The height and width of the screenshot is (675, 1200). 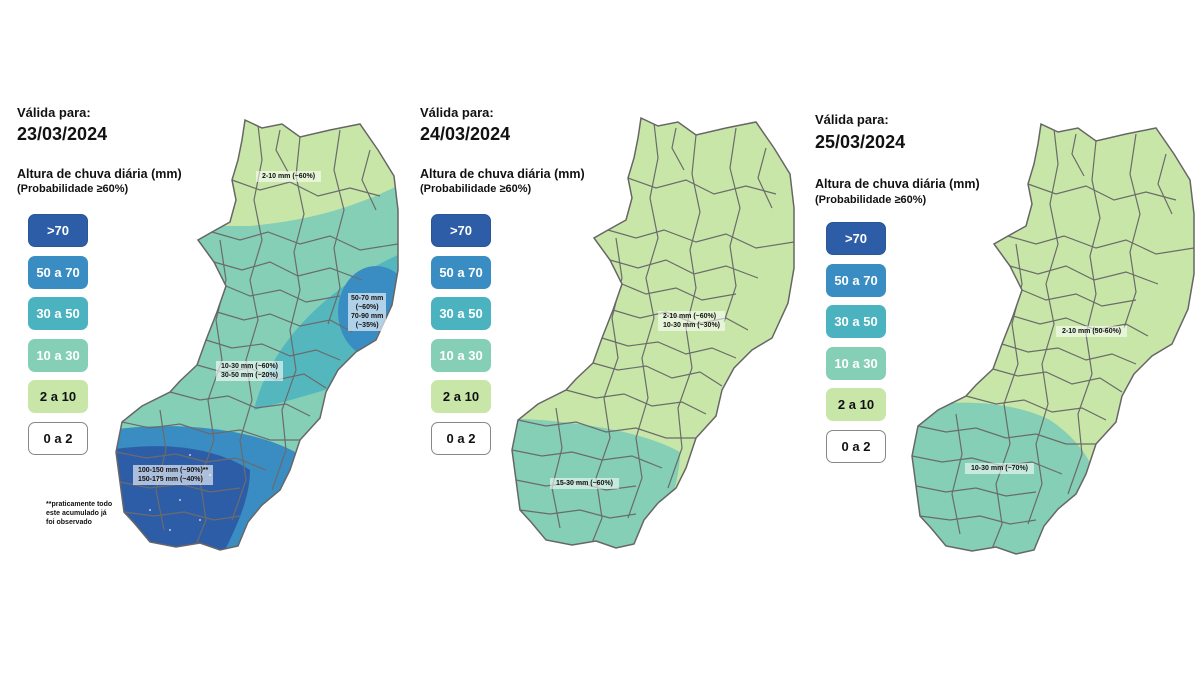 I want to click on note-line: 100-150 mm (~90%)**, so click(x=173, y=470).